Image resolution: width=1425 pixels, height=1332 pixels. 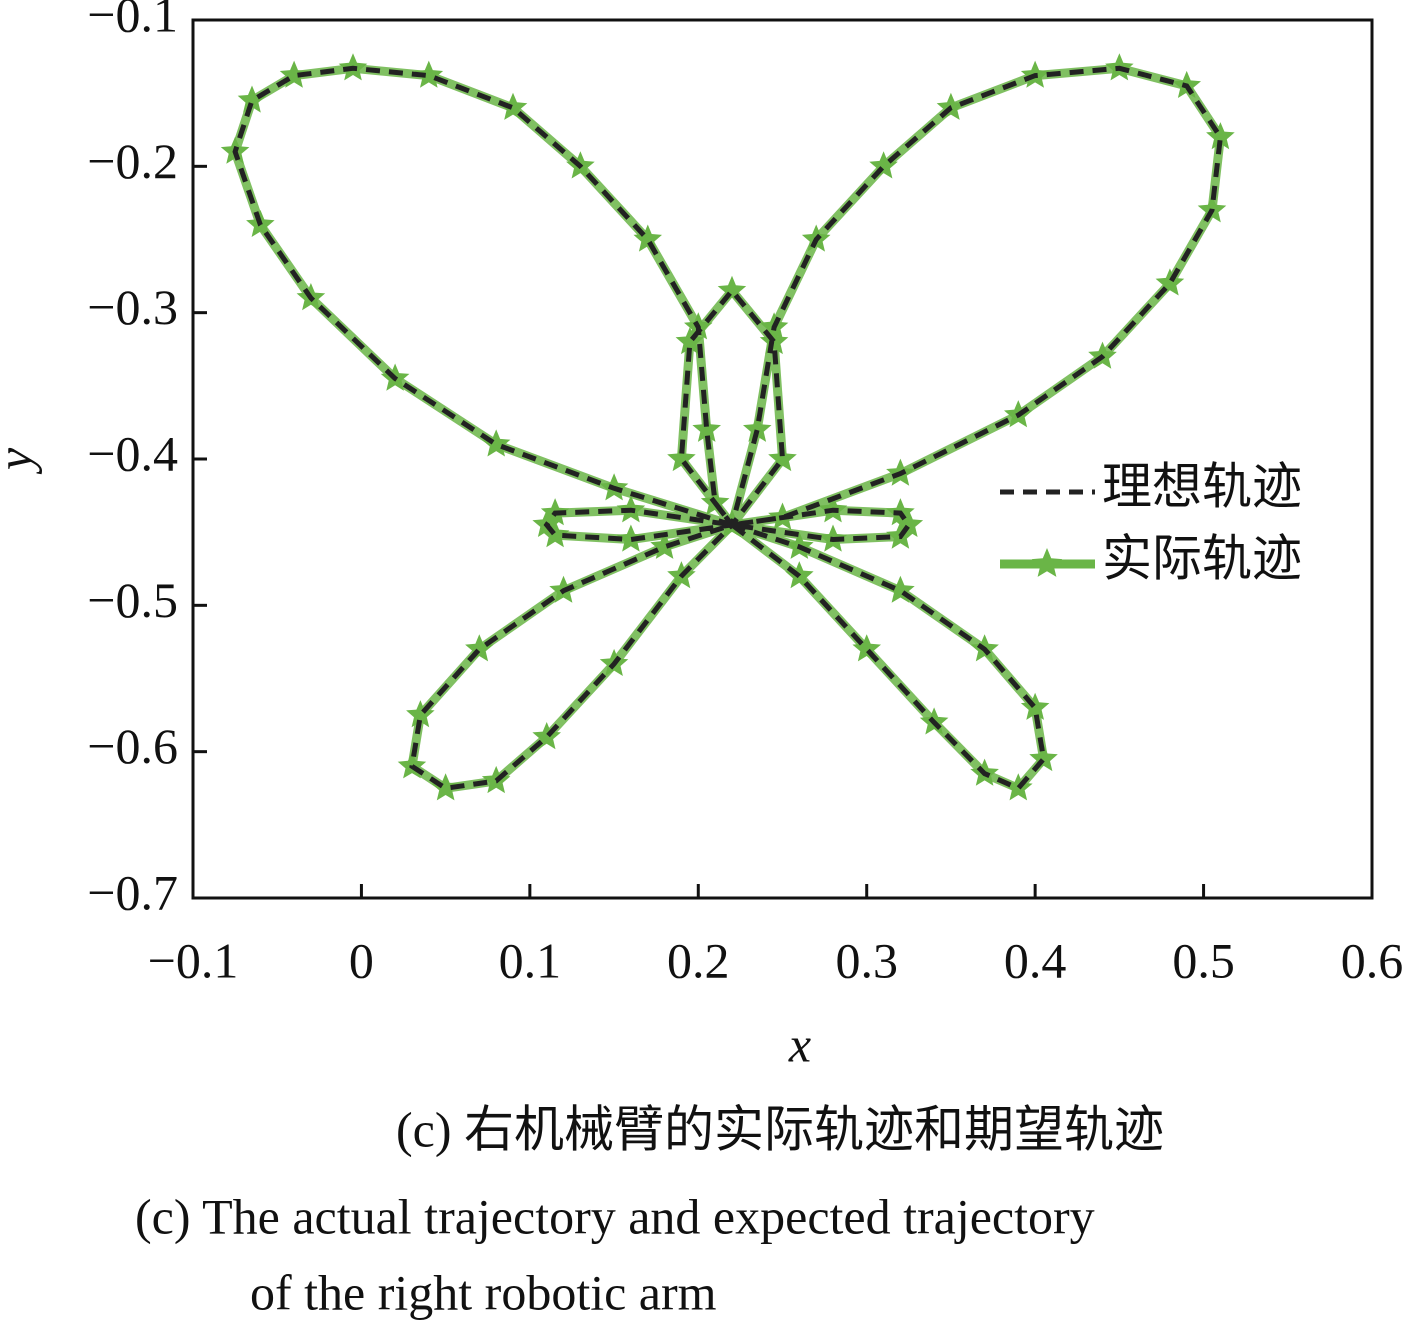 I want to click on x-tick-label: 0.4, so click(x=1035, y=960).